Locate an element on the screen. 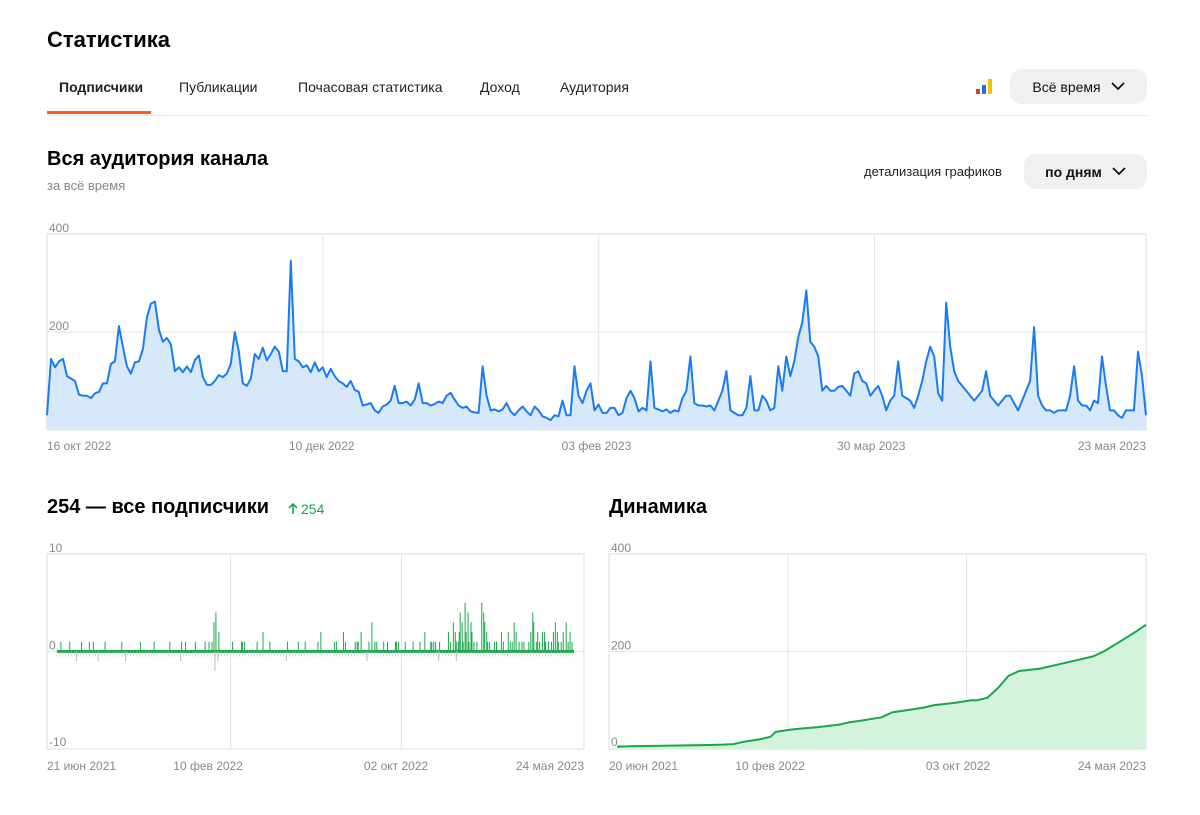 The width and height of the screenshot is (1200, 815). arrow-up-icon is located at coordinates (293, 508).